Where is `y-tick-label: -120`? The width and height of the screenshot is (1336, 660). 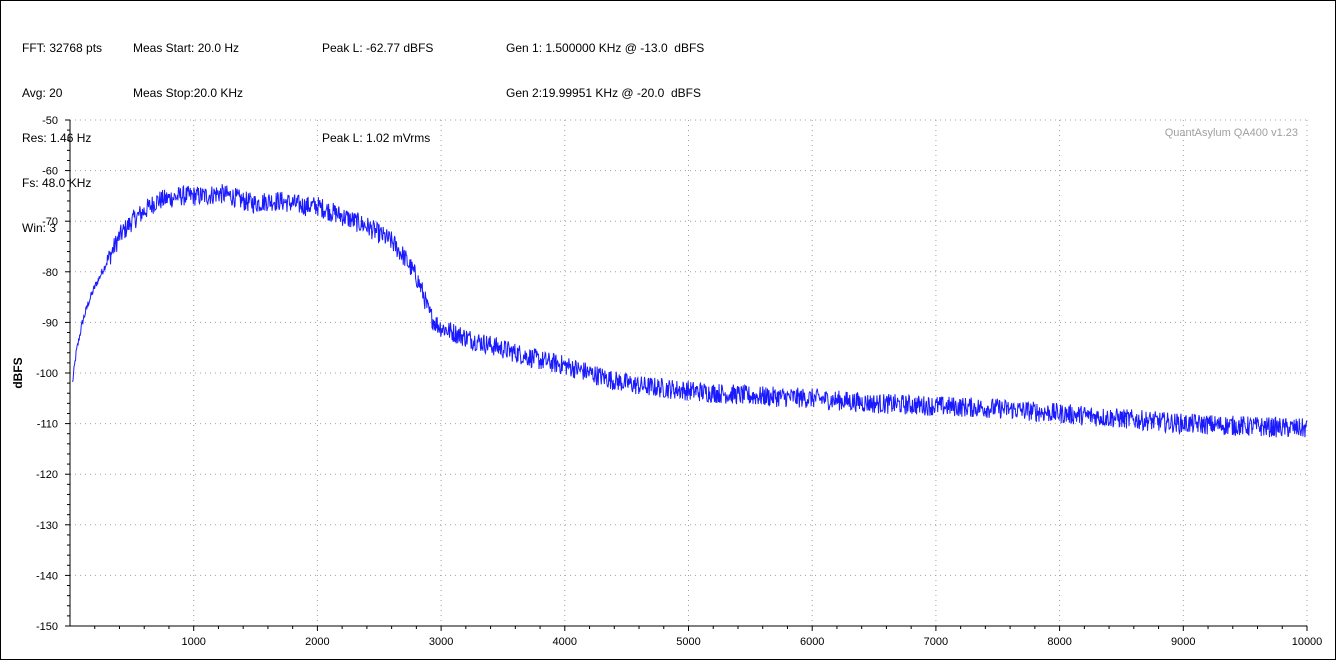
y-tick-label: -120 is located at coordinates (47, 475).